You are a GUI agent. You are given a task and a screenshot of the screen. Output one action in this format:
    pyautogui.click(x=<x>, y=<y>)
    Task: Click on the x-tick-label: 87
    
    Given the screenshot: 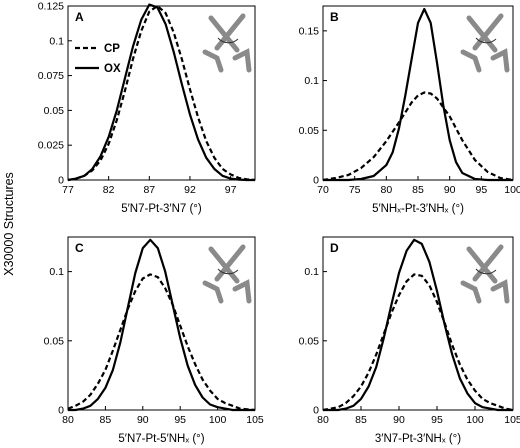 What is the action you would take?
    pyautogui.click(x=149, y=190)
    